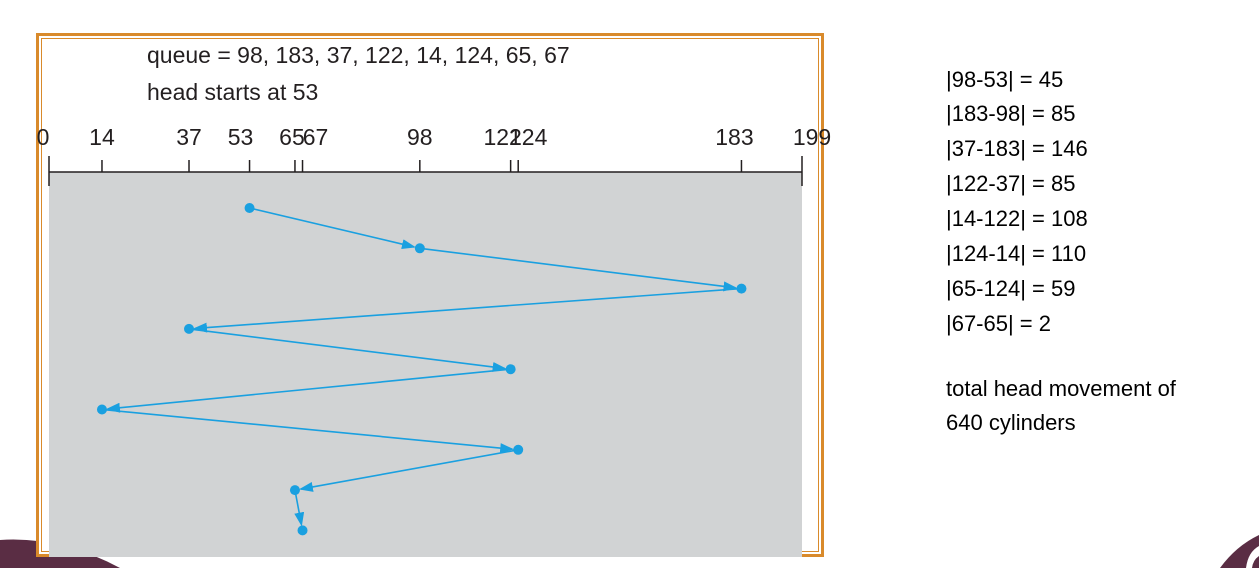 The image size is (1259, 568). I want to click on total-cylinders-label: 640 cylinders, so click(1011, 422).